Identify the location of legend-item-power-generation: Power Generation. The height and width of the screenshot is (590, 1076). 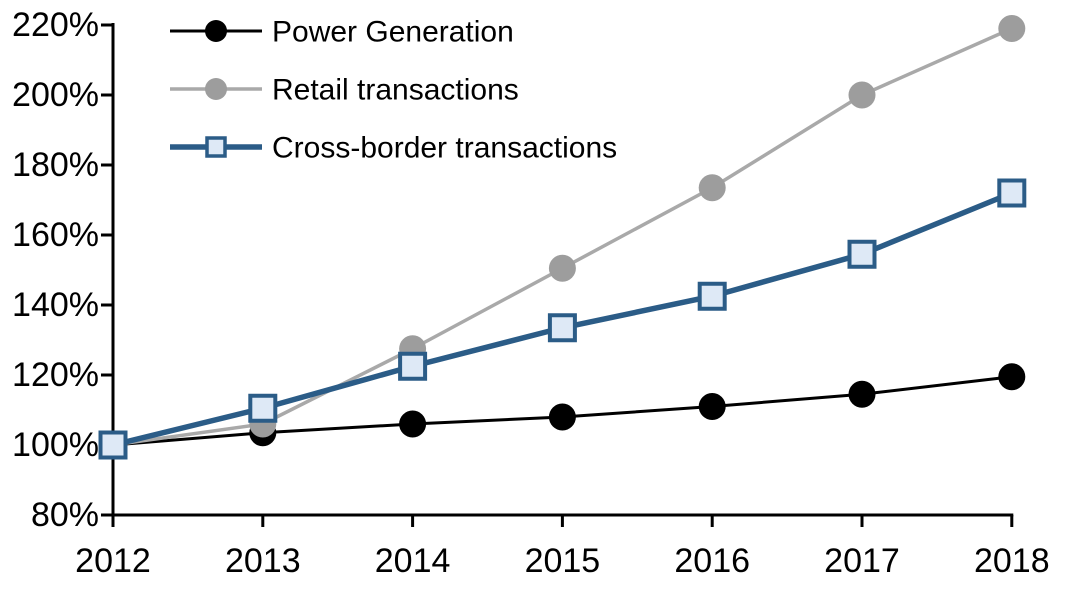
(342, 32).